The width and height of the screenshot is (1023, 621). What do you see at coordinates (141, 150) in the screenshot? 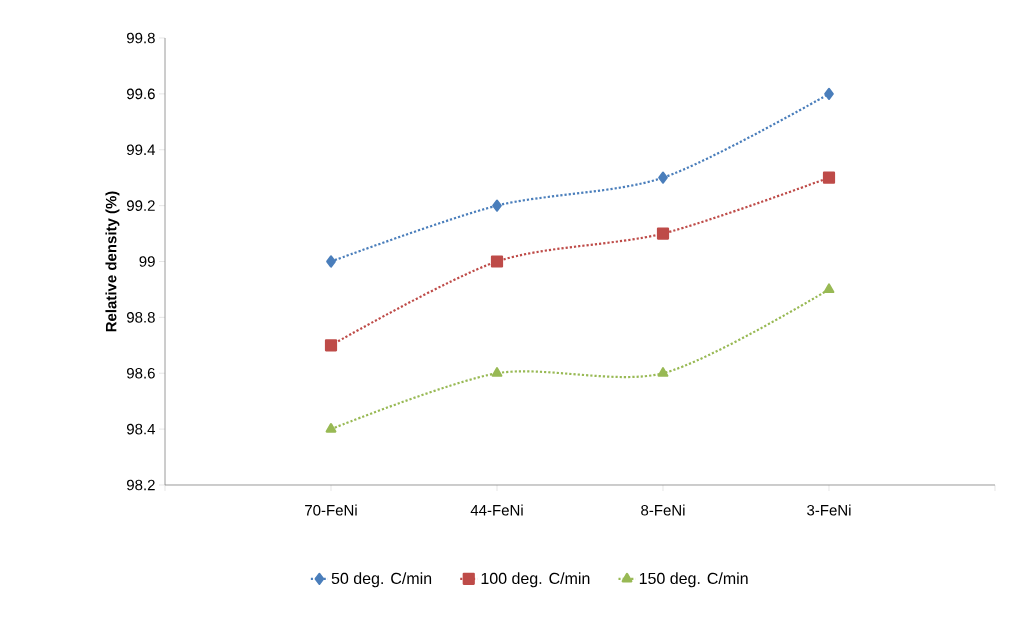
I see `y-tick-label: 99.4` at bounding box center [141, 150].